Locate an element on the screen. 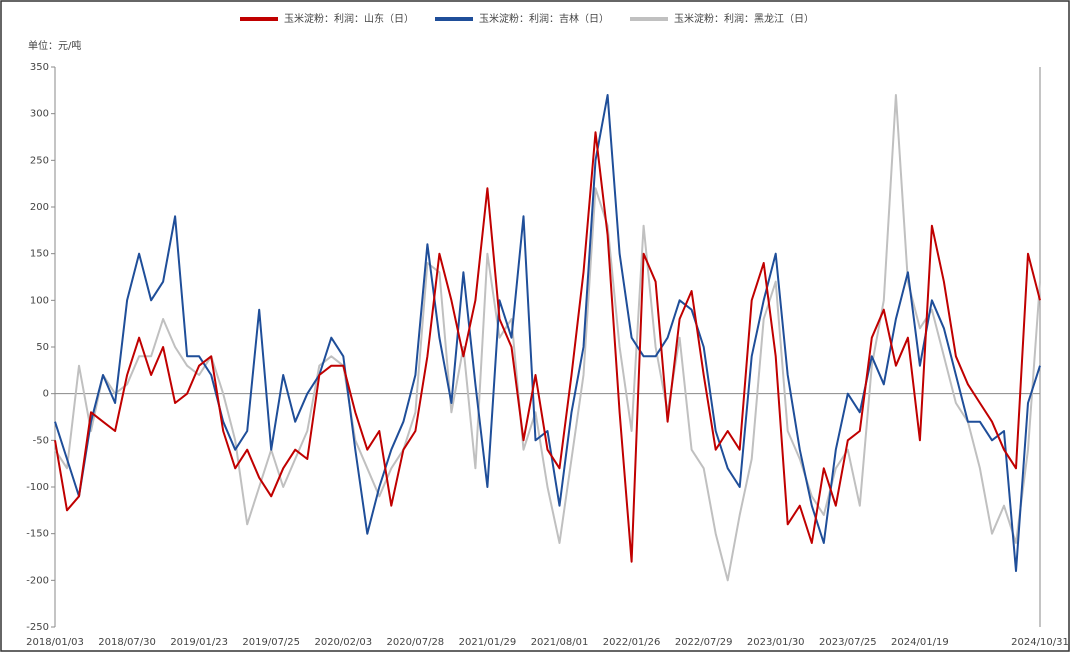  x-tick-label: 2020/02/03 is located at coordinates (343, 642).